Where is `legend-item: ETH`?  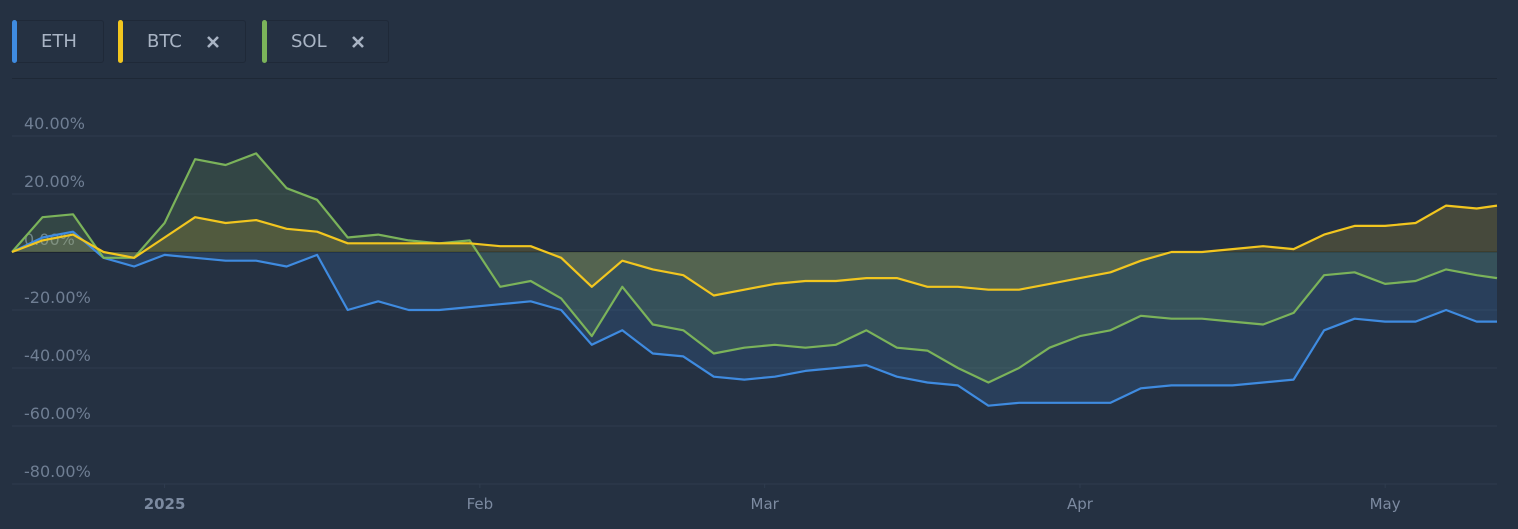 legend-item: ETH is located at coordinates (58, 41).